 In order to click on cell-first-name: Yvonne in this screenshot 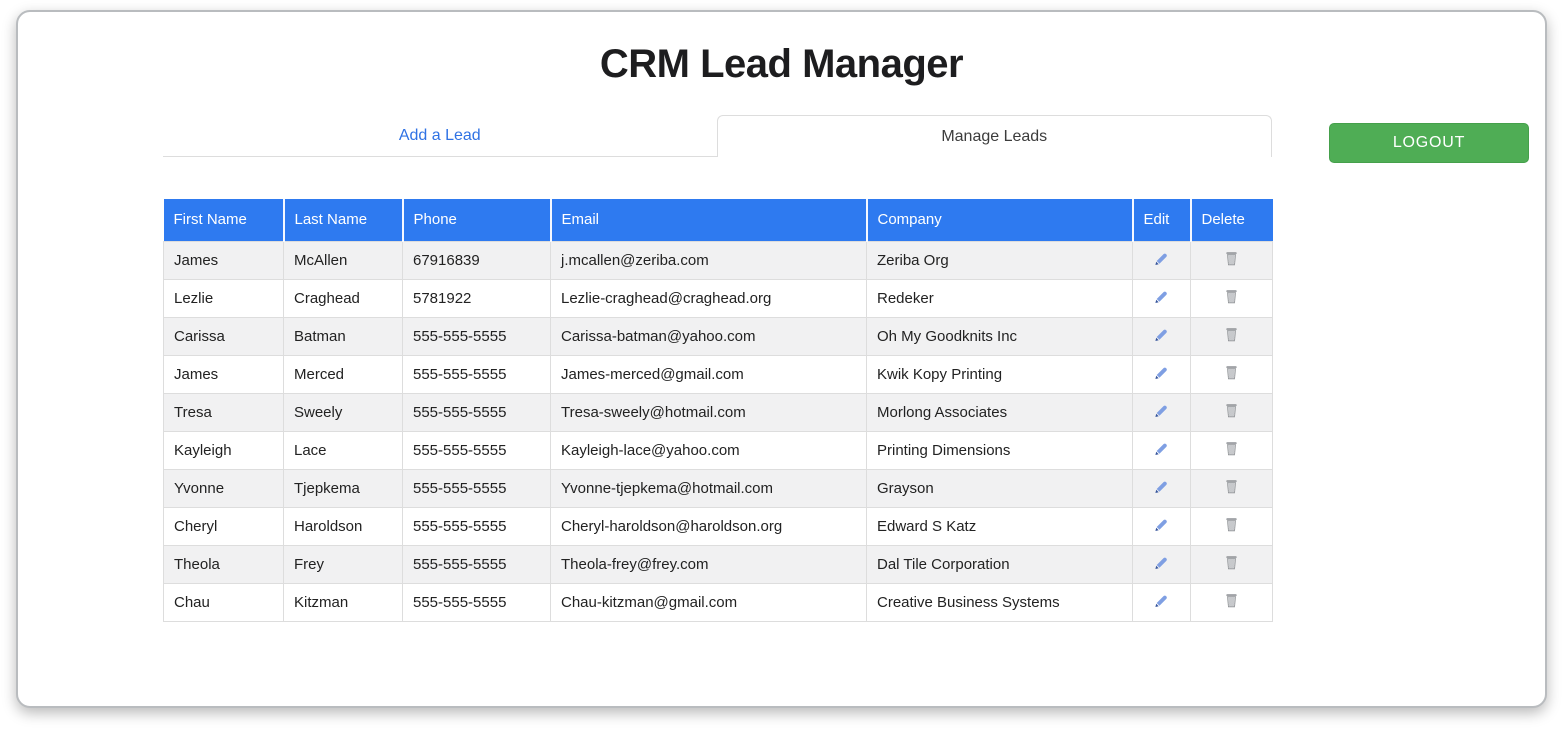, I will do `click(223, 488)`.